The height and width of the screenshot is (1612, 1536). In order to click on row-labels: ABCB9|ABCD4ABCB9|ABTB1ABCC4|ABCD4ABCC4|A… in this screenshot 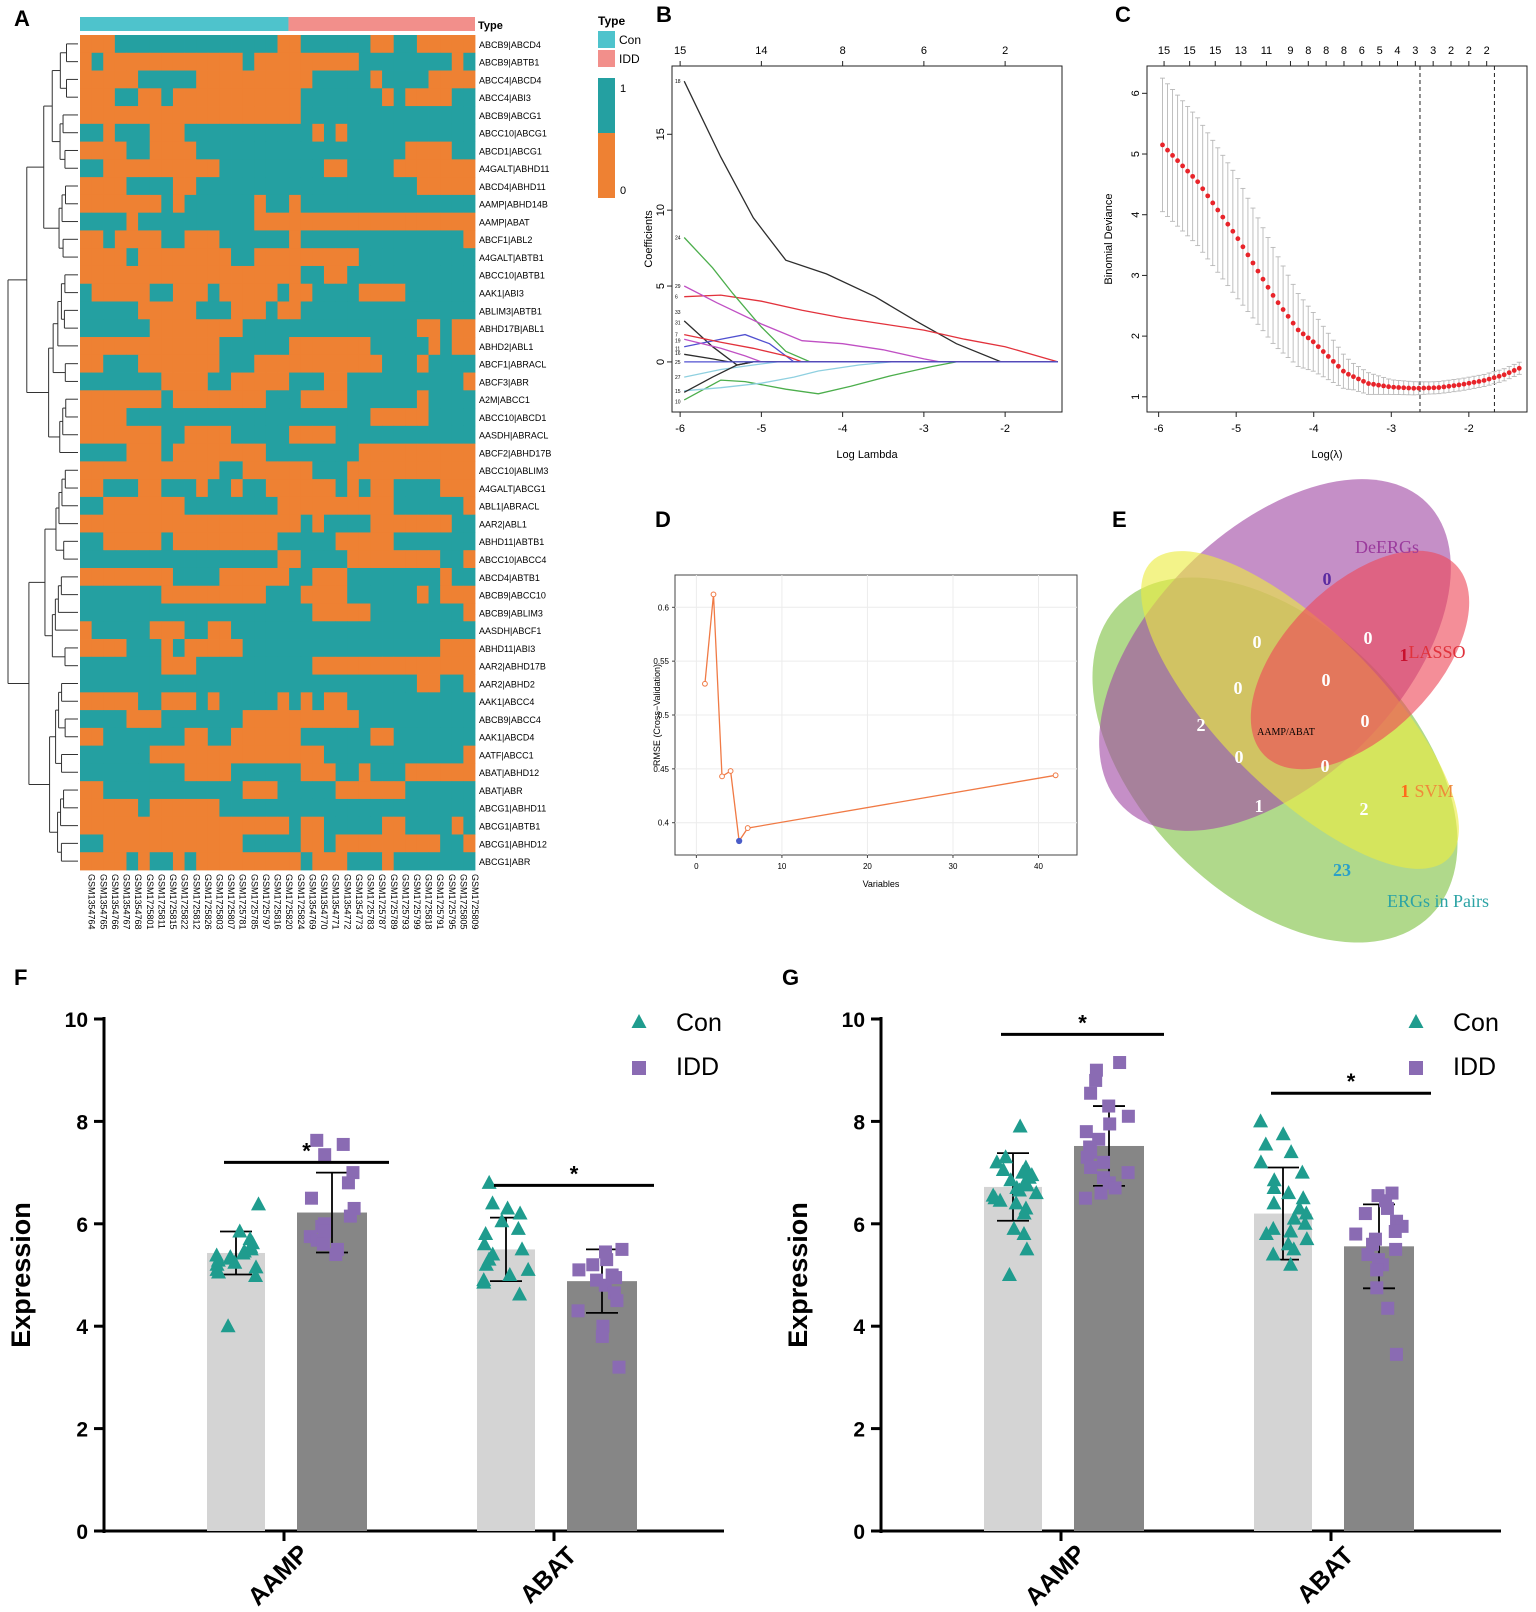, I will do `click(515, 453)`.